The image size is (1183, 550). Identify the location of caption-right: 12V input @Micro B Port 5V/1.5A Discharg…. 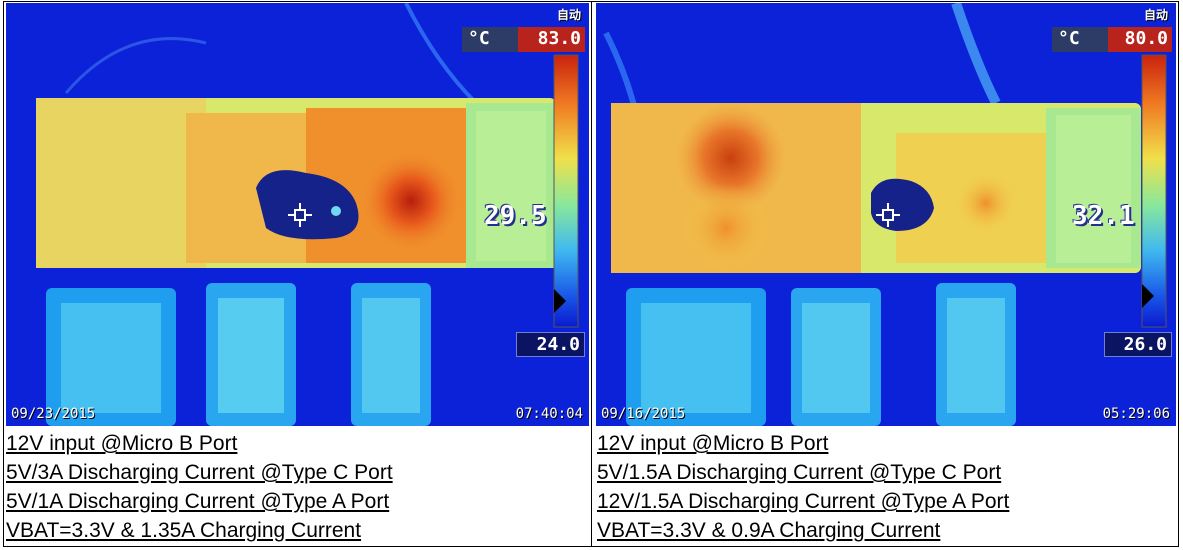
(887, 487).